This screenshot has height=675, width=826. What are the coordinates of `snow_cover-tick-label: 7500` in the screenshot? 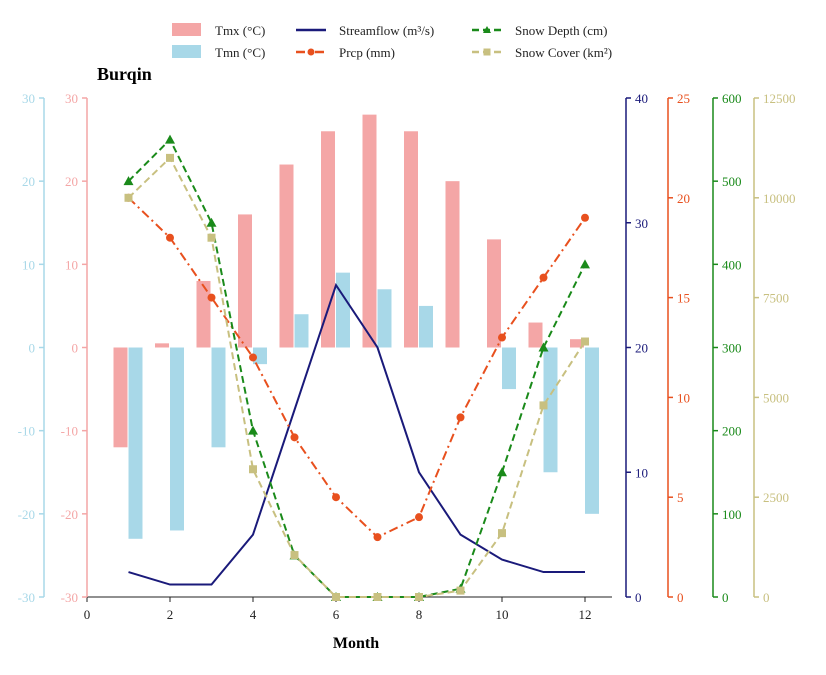 It's located at (776, 298).